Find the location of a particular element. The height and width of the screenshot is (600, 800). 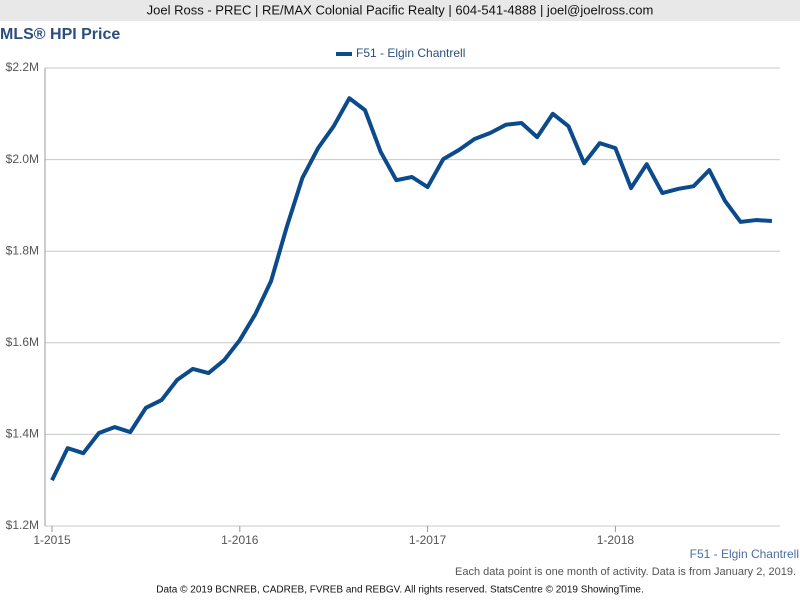

x-tick-label: 1-2016 is located at coordinates (240, 540).